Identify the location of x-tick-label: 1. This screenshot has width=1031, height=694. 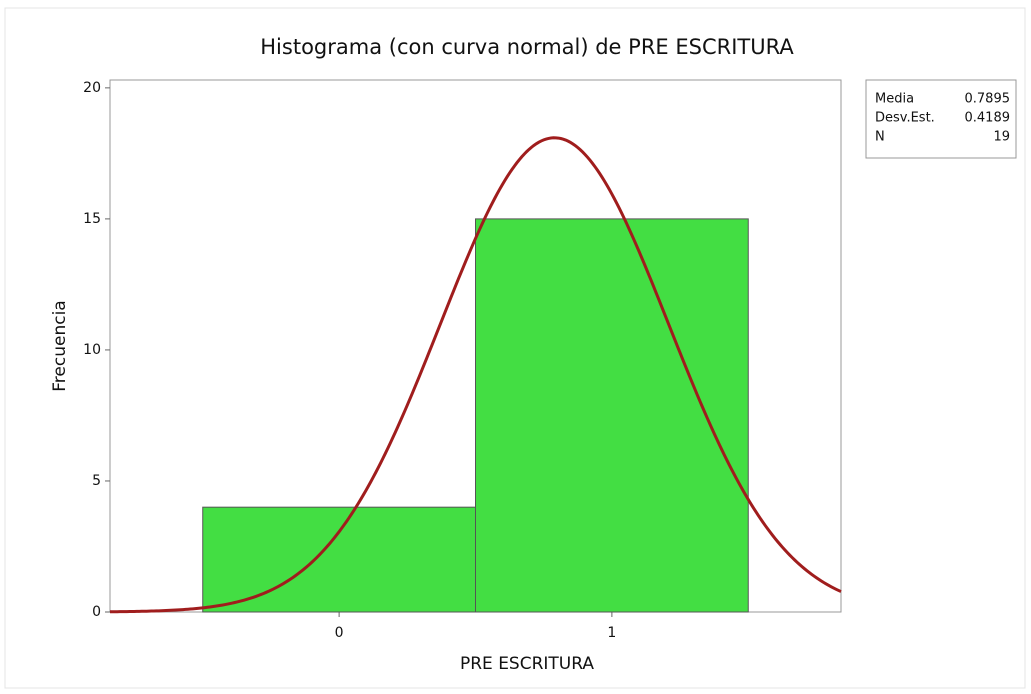
(611, 633).